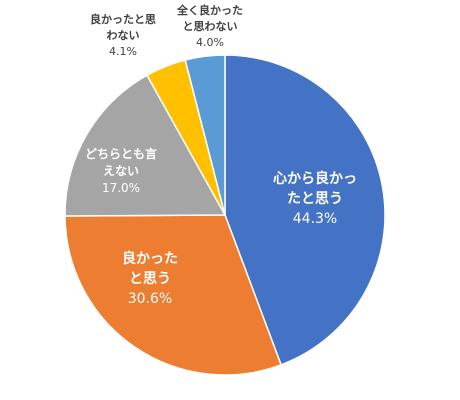 The width and height of the screenshot is (460, 400). What do you see at coordinates (150, 279) in the screenshot?
I see `slice-label-2-line-2: と思う` at bounding box center [150, 279].